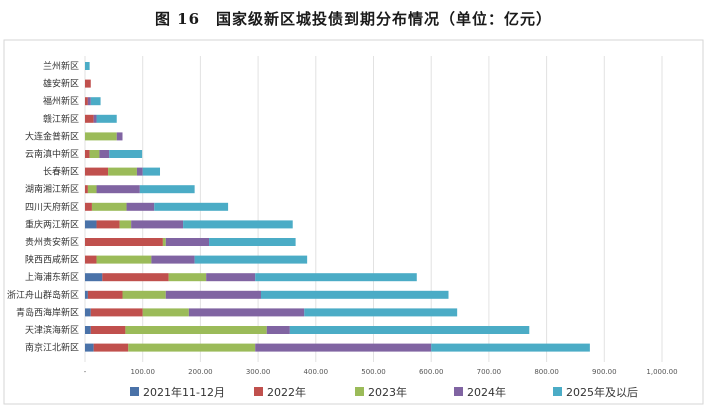 This screenshot has width=707, height=408. What do you see at coordinates (431, 372) in the screenshot?
I see `x-tick-label: 600.00` at bounding box center [431, 372].